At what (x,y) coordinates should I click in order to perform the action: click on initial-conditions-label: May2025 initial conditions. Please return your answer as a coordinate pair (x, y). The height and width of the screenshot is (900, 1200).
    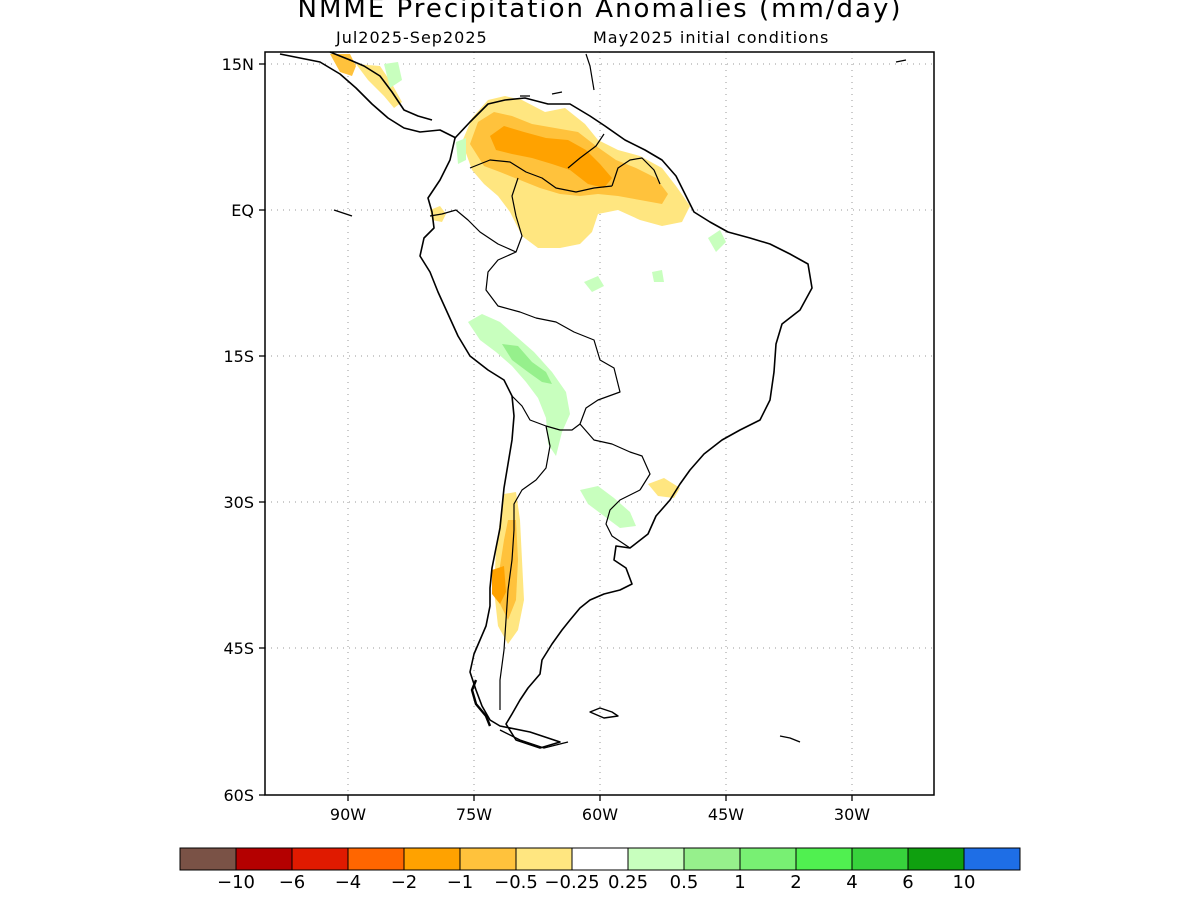
    Looking at the image, I should click on (711, 37).